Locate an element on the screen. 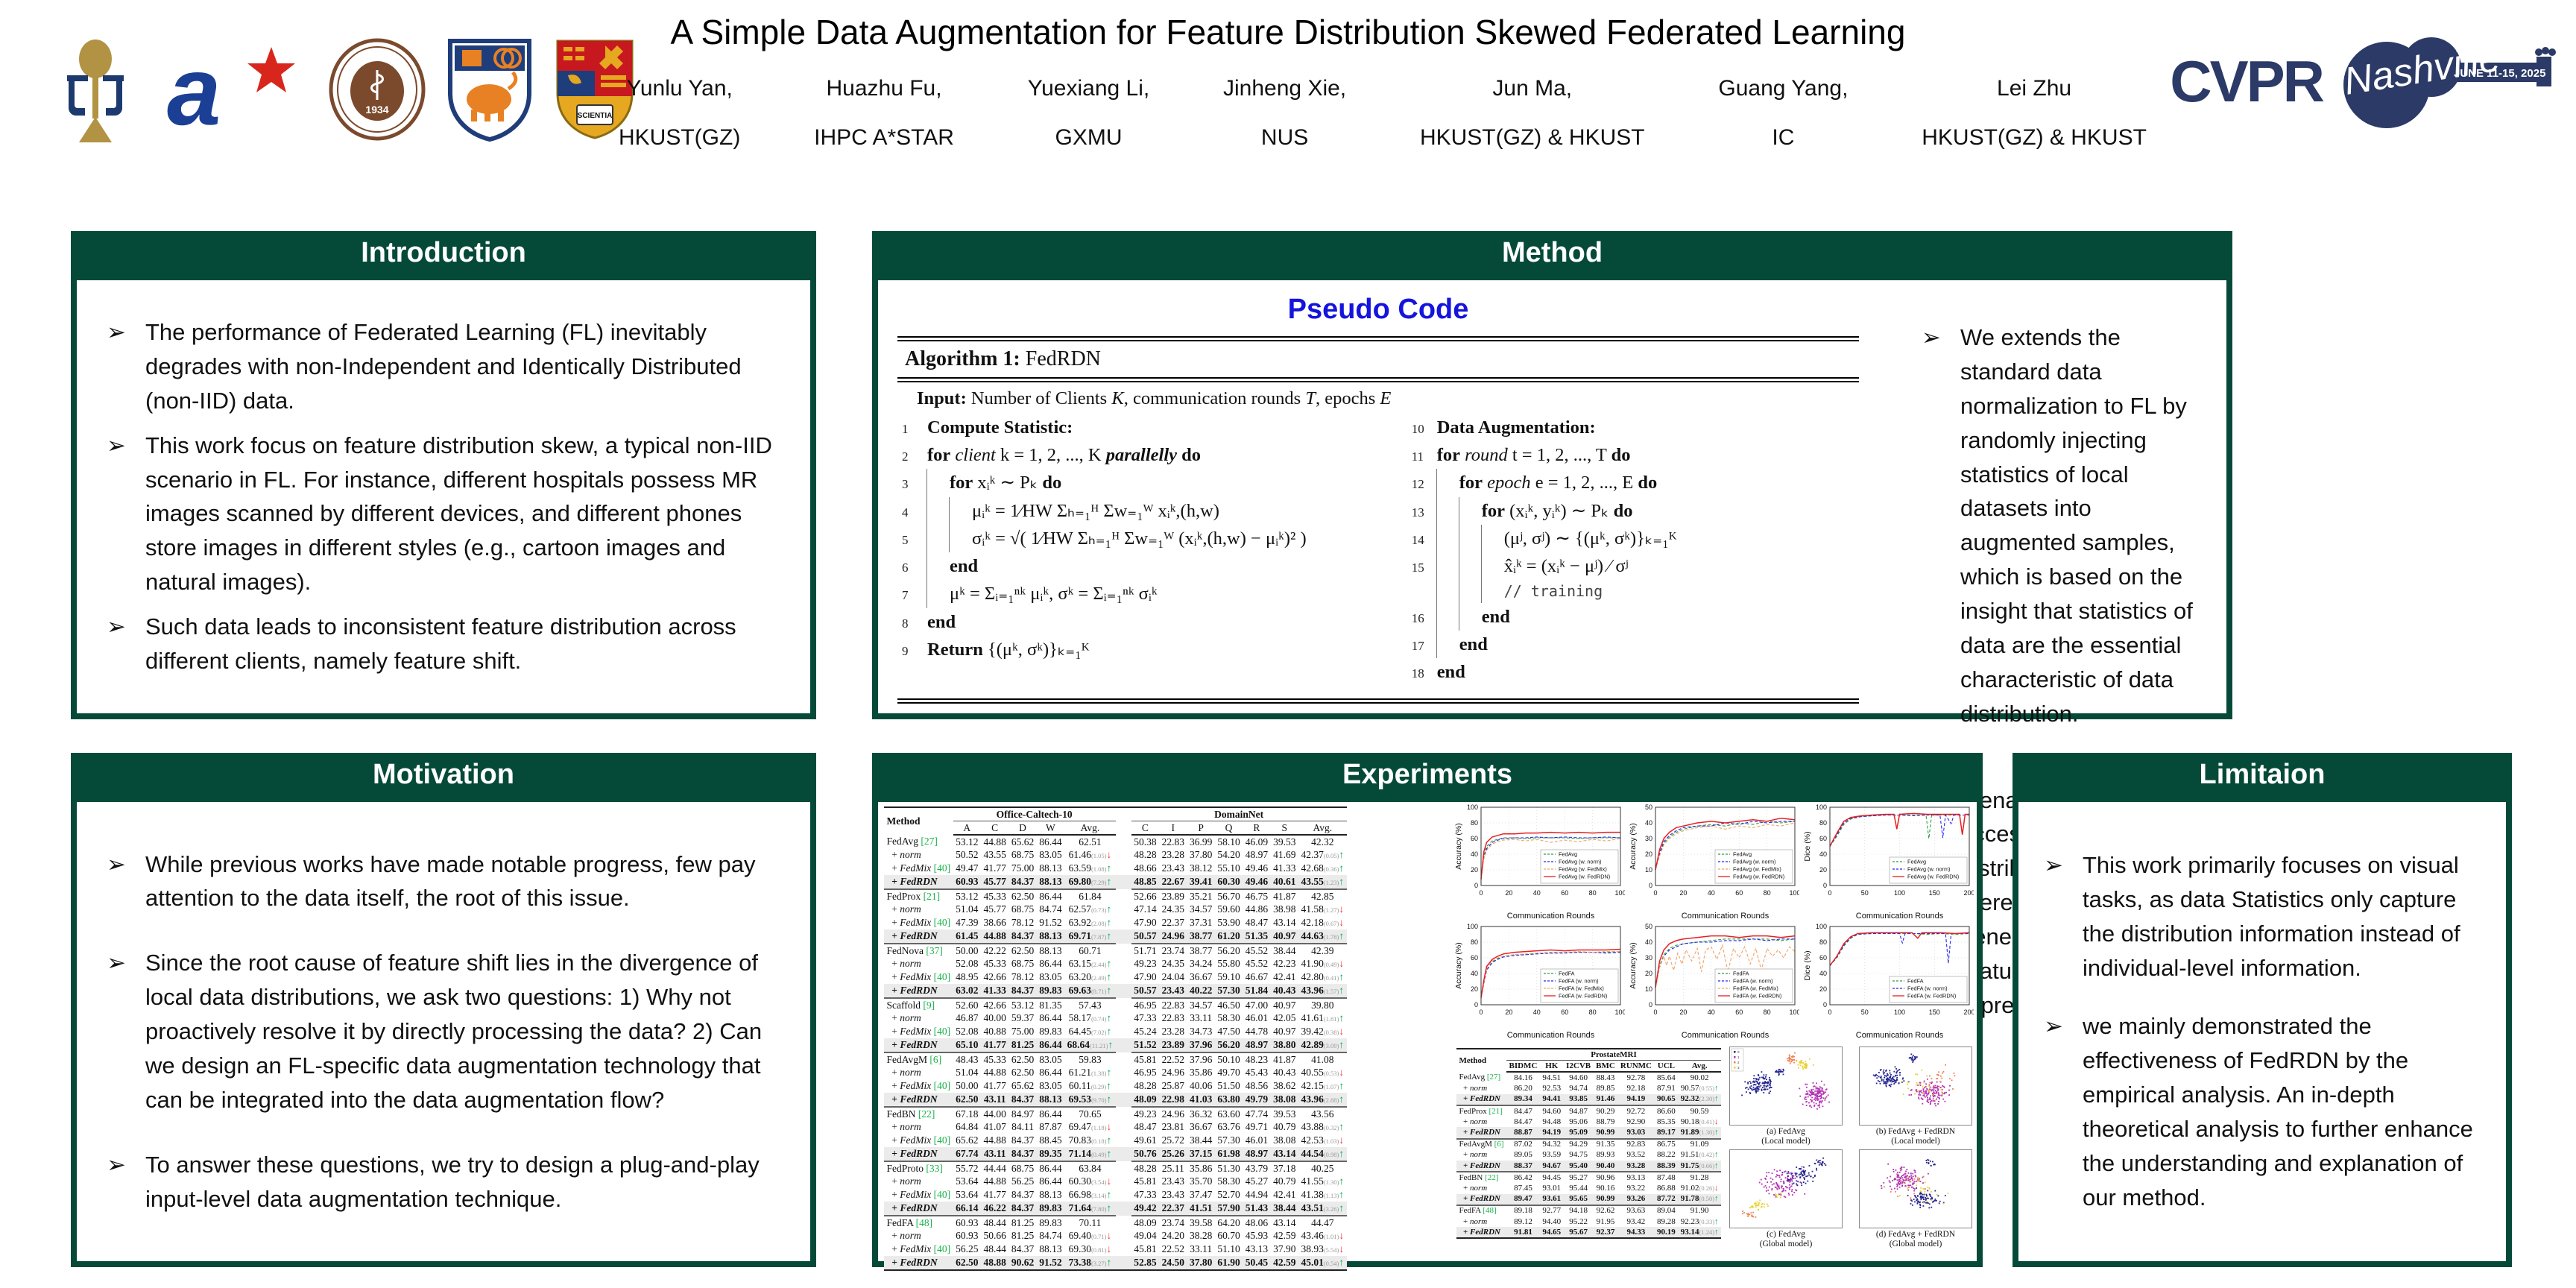  algorithm-line: 8 end is located at coordinates (929, 621).